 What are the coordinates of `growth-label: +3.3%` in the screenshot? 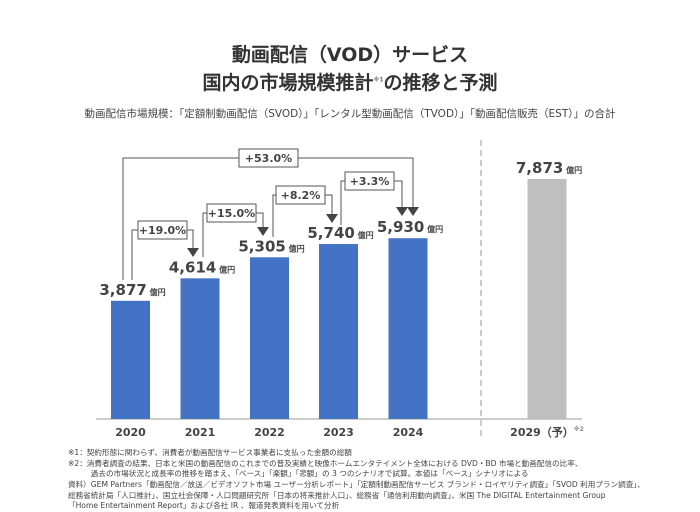 It's located at (370, 181).